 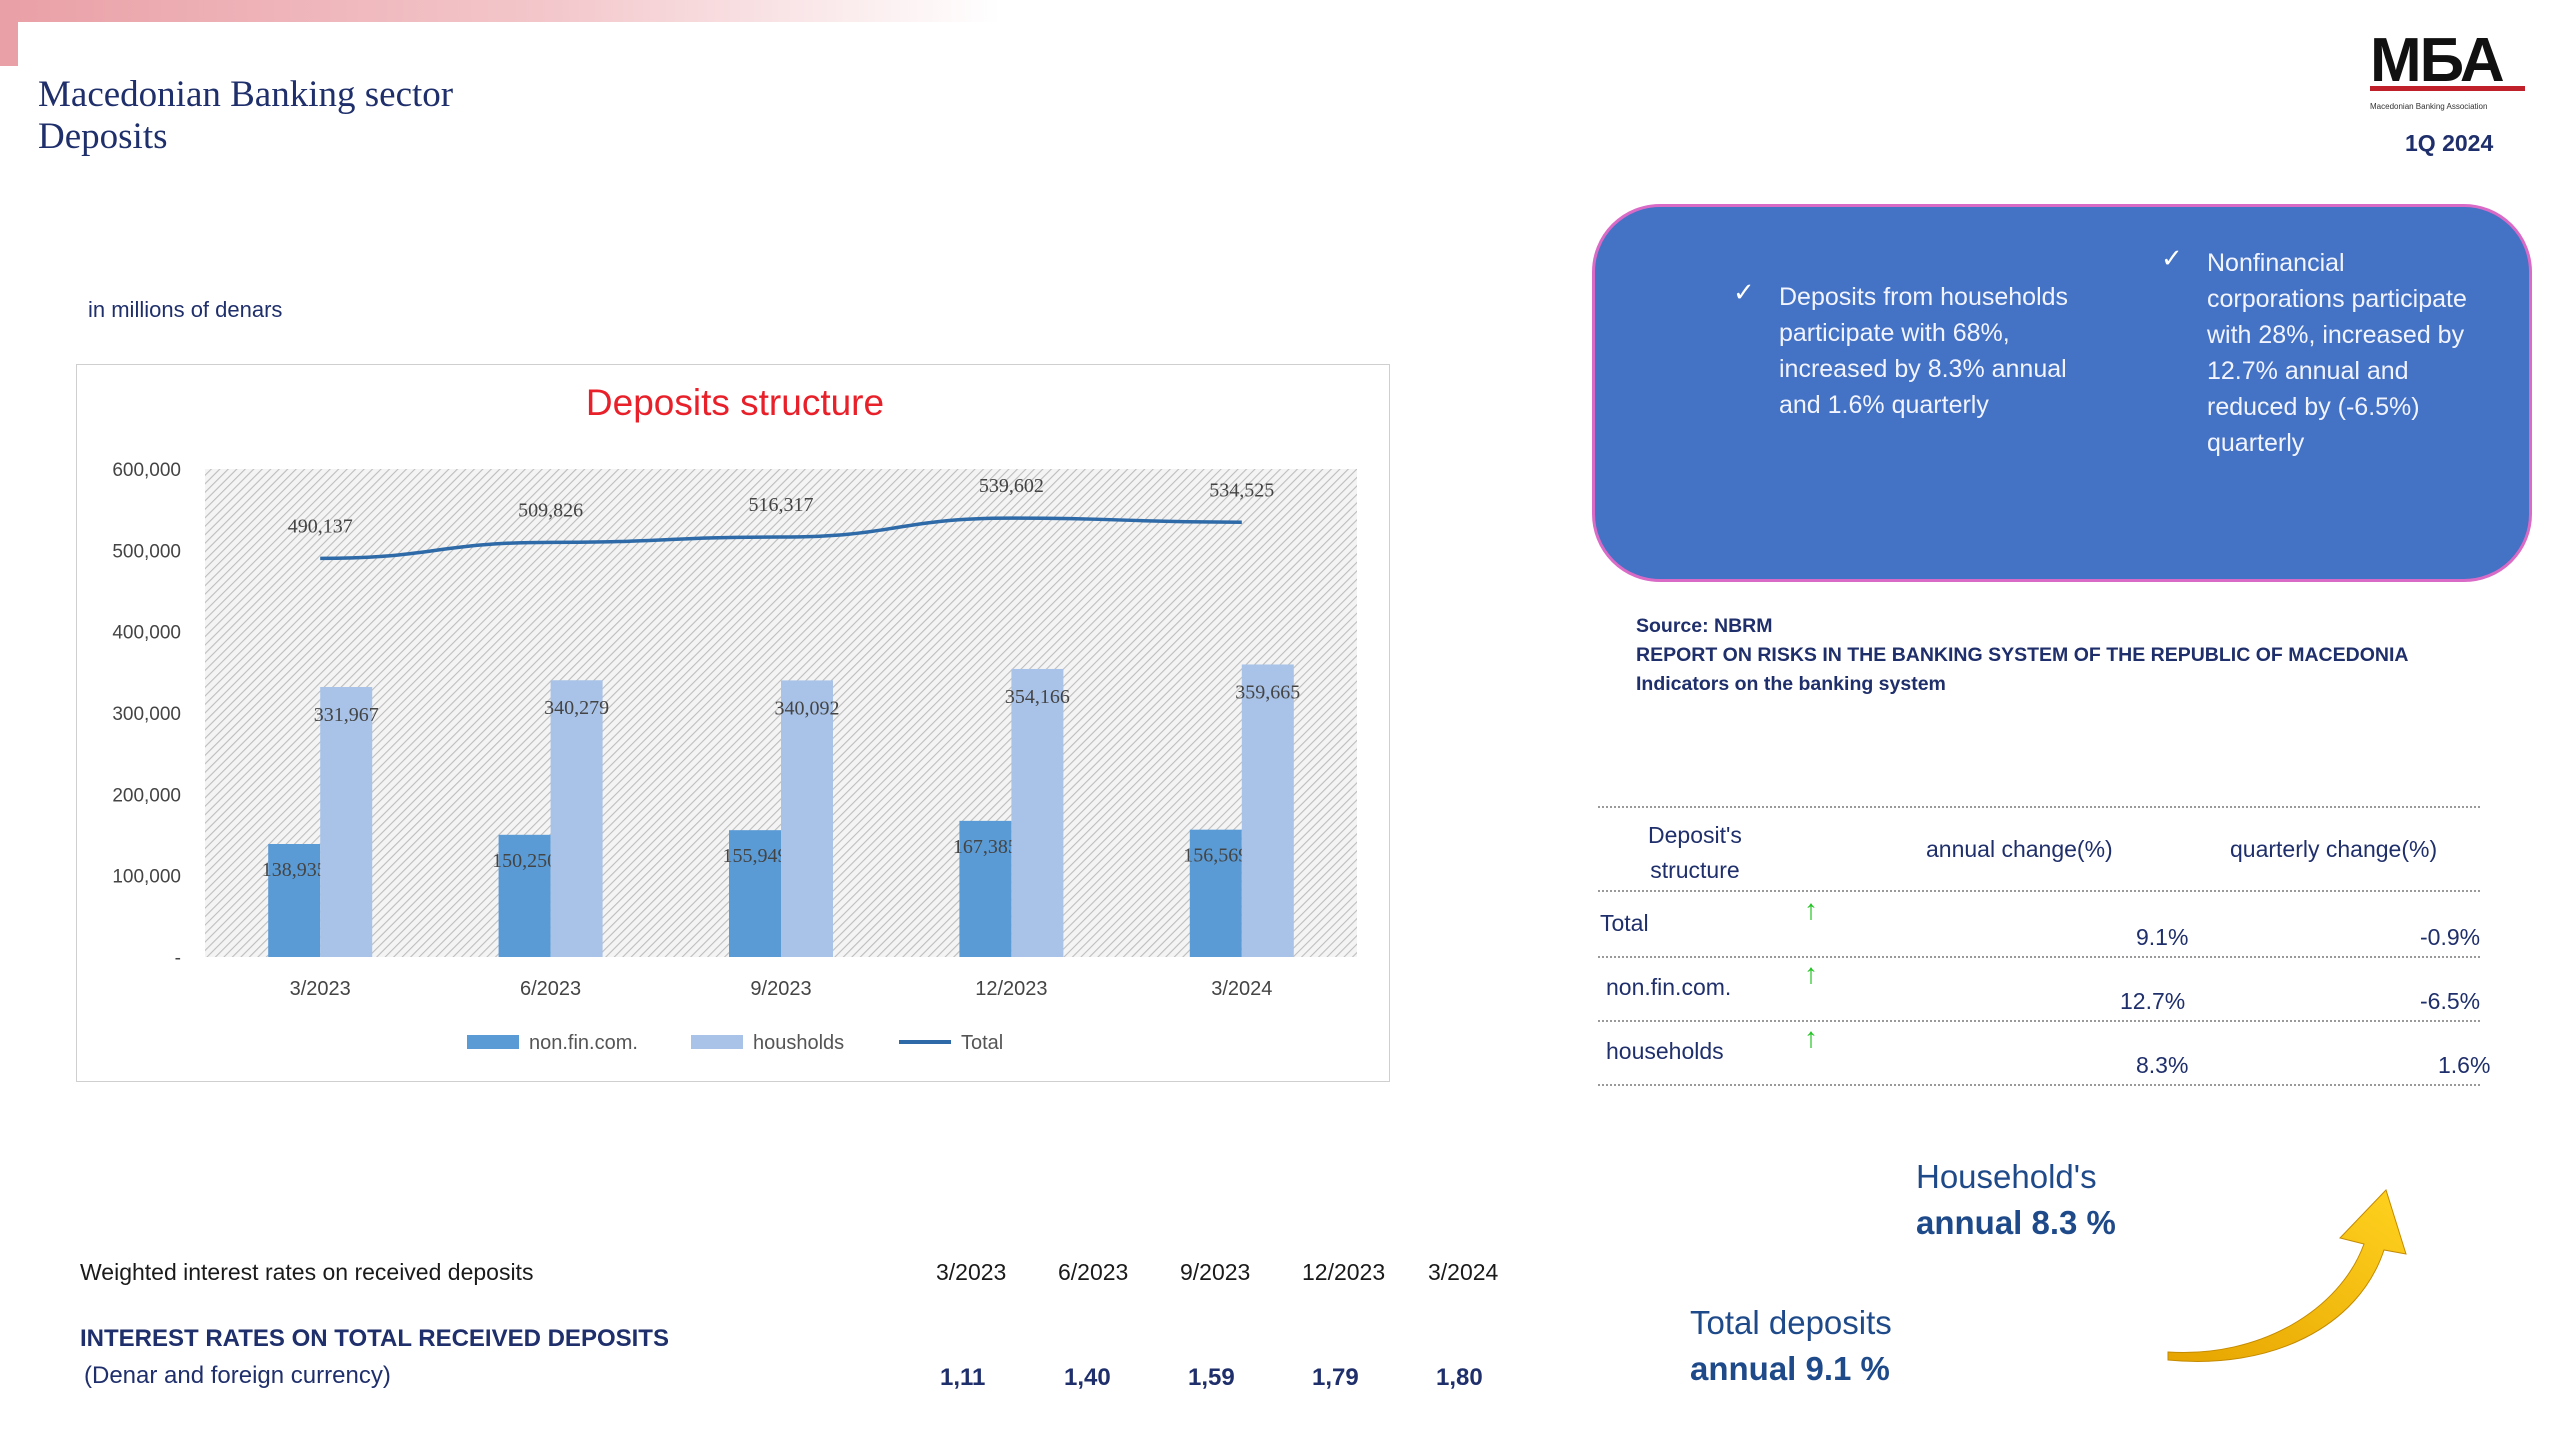 I want to click on logo-underline, so click(x=2447, y=88).